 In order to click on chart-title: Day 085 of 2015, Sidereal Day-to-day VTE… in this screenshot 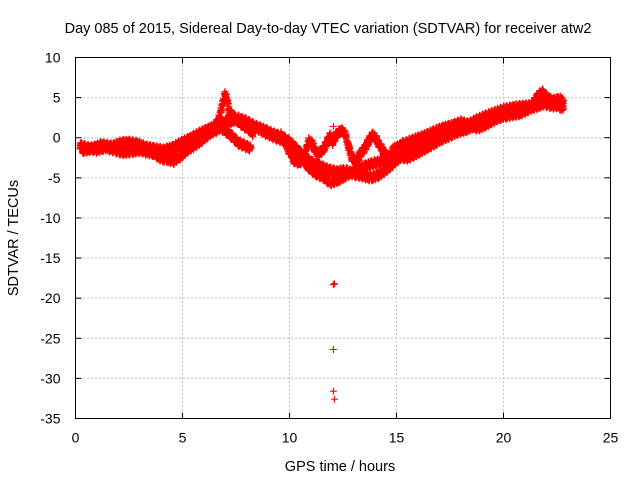, I will do `click(328, 29)`.